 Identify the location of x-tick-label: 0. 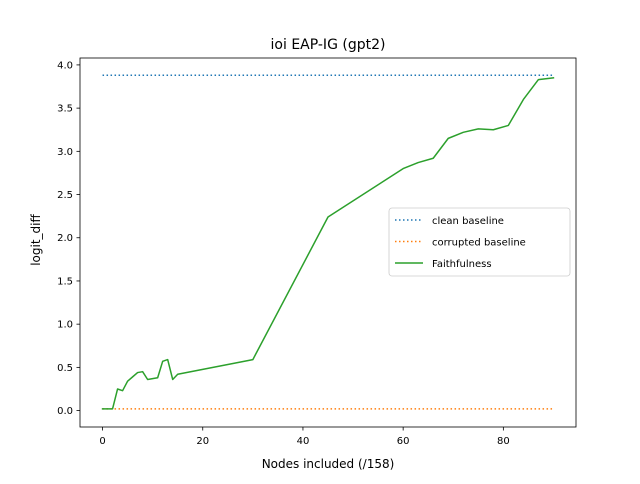
(102, 441).